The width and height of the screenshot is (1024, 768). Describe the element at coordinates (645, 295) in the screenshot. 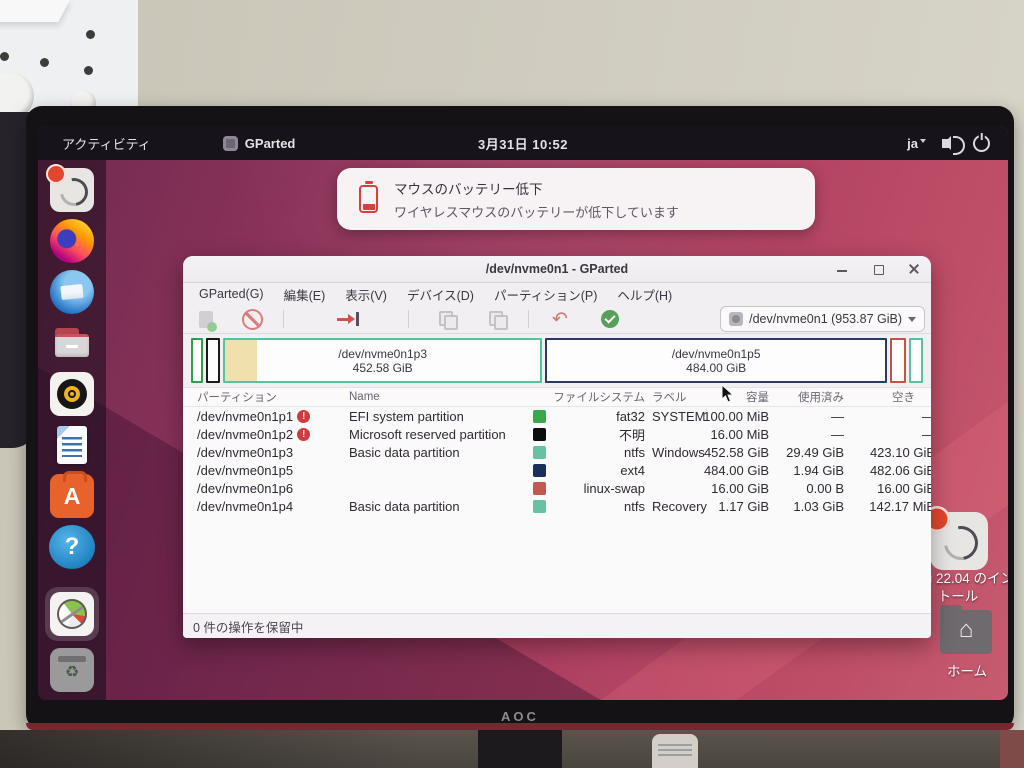

I see `menu-help: ヘルプ(H)` at that location.